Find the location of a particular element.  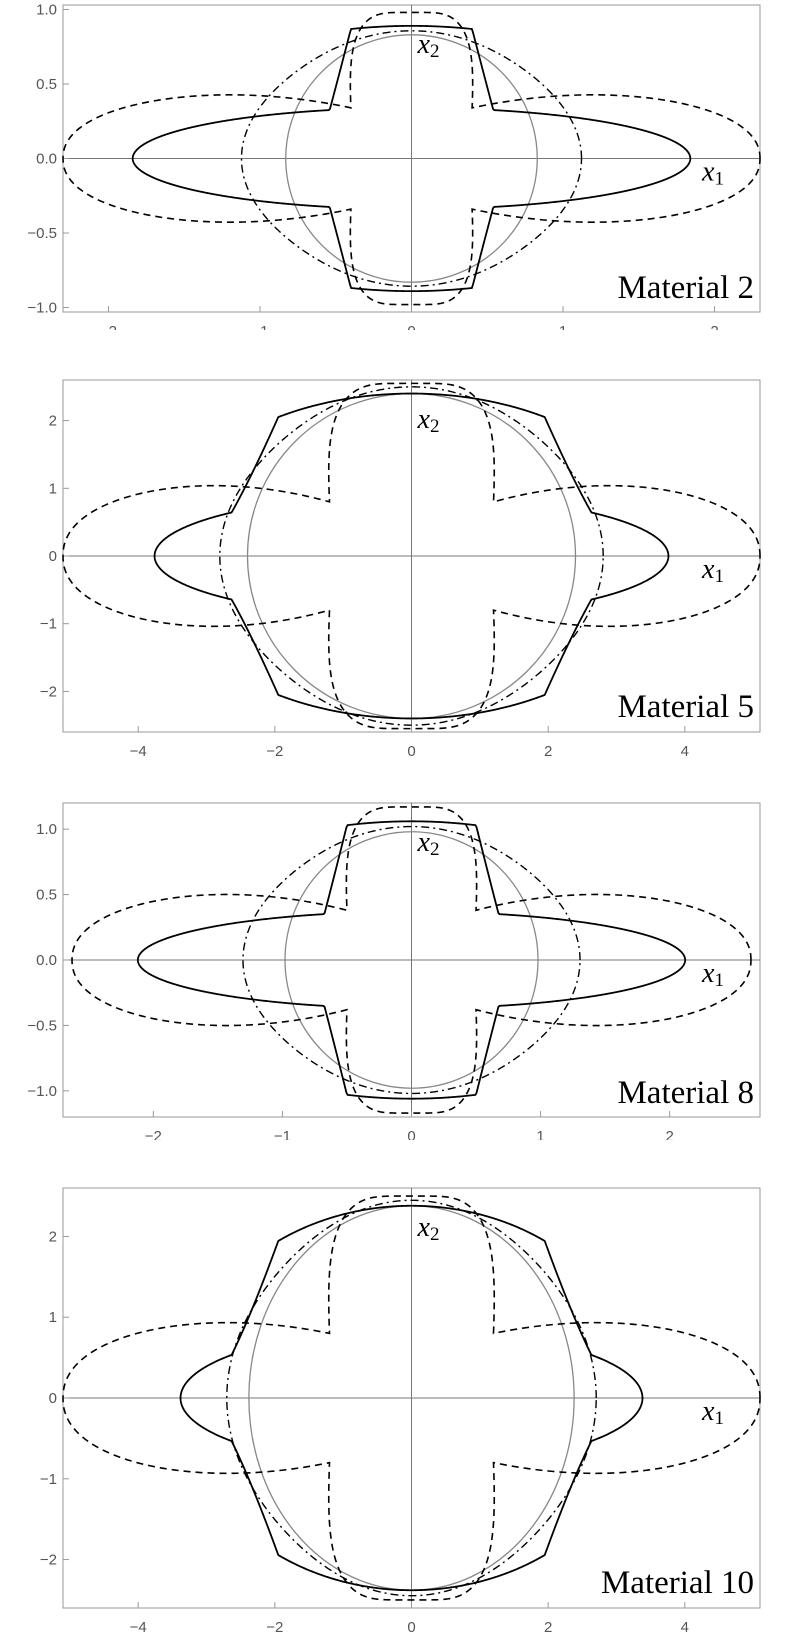

panel-title: Material 5 is located at coordinates (685, 707).